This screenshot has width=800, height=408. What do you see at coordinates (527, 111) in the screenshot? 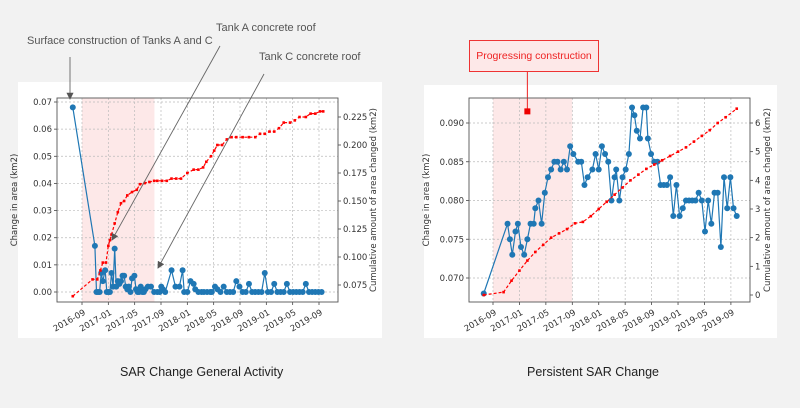
I see `callout-marker` at bounding box center [527, 111].